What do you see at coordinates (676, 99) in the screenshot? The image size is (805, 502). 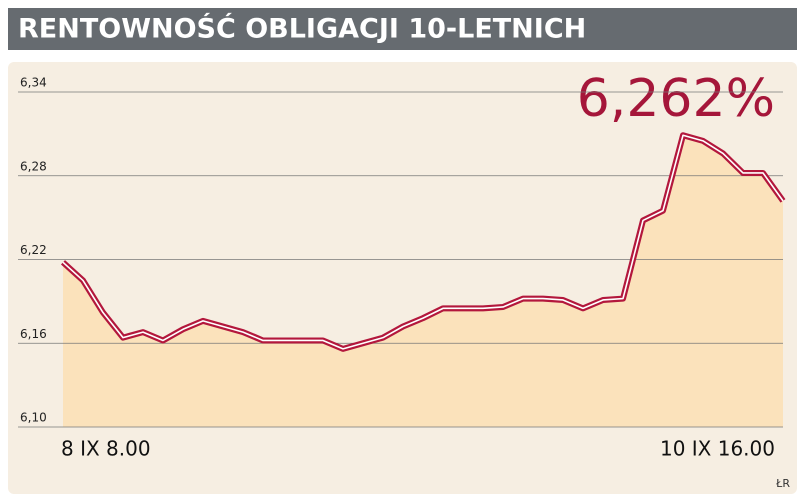 I see `annotation: 6,262%` at bounding box center [676, 99].